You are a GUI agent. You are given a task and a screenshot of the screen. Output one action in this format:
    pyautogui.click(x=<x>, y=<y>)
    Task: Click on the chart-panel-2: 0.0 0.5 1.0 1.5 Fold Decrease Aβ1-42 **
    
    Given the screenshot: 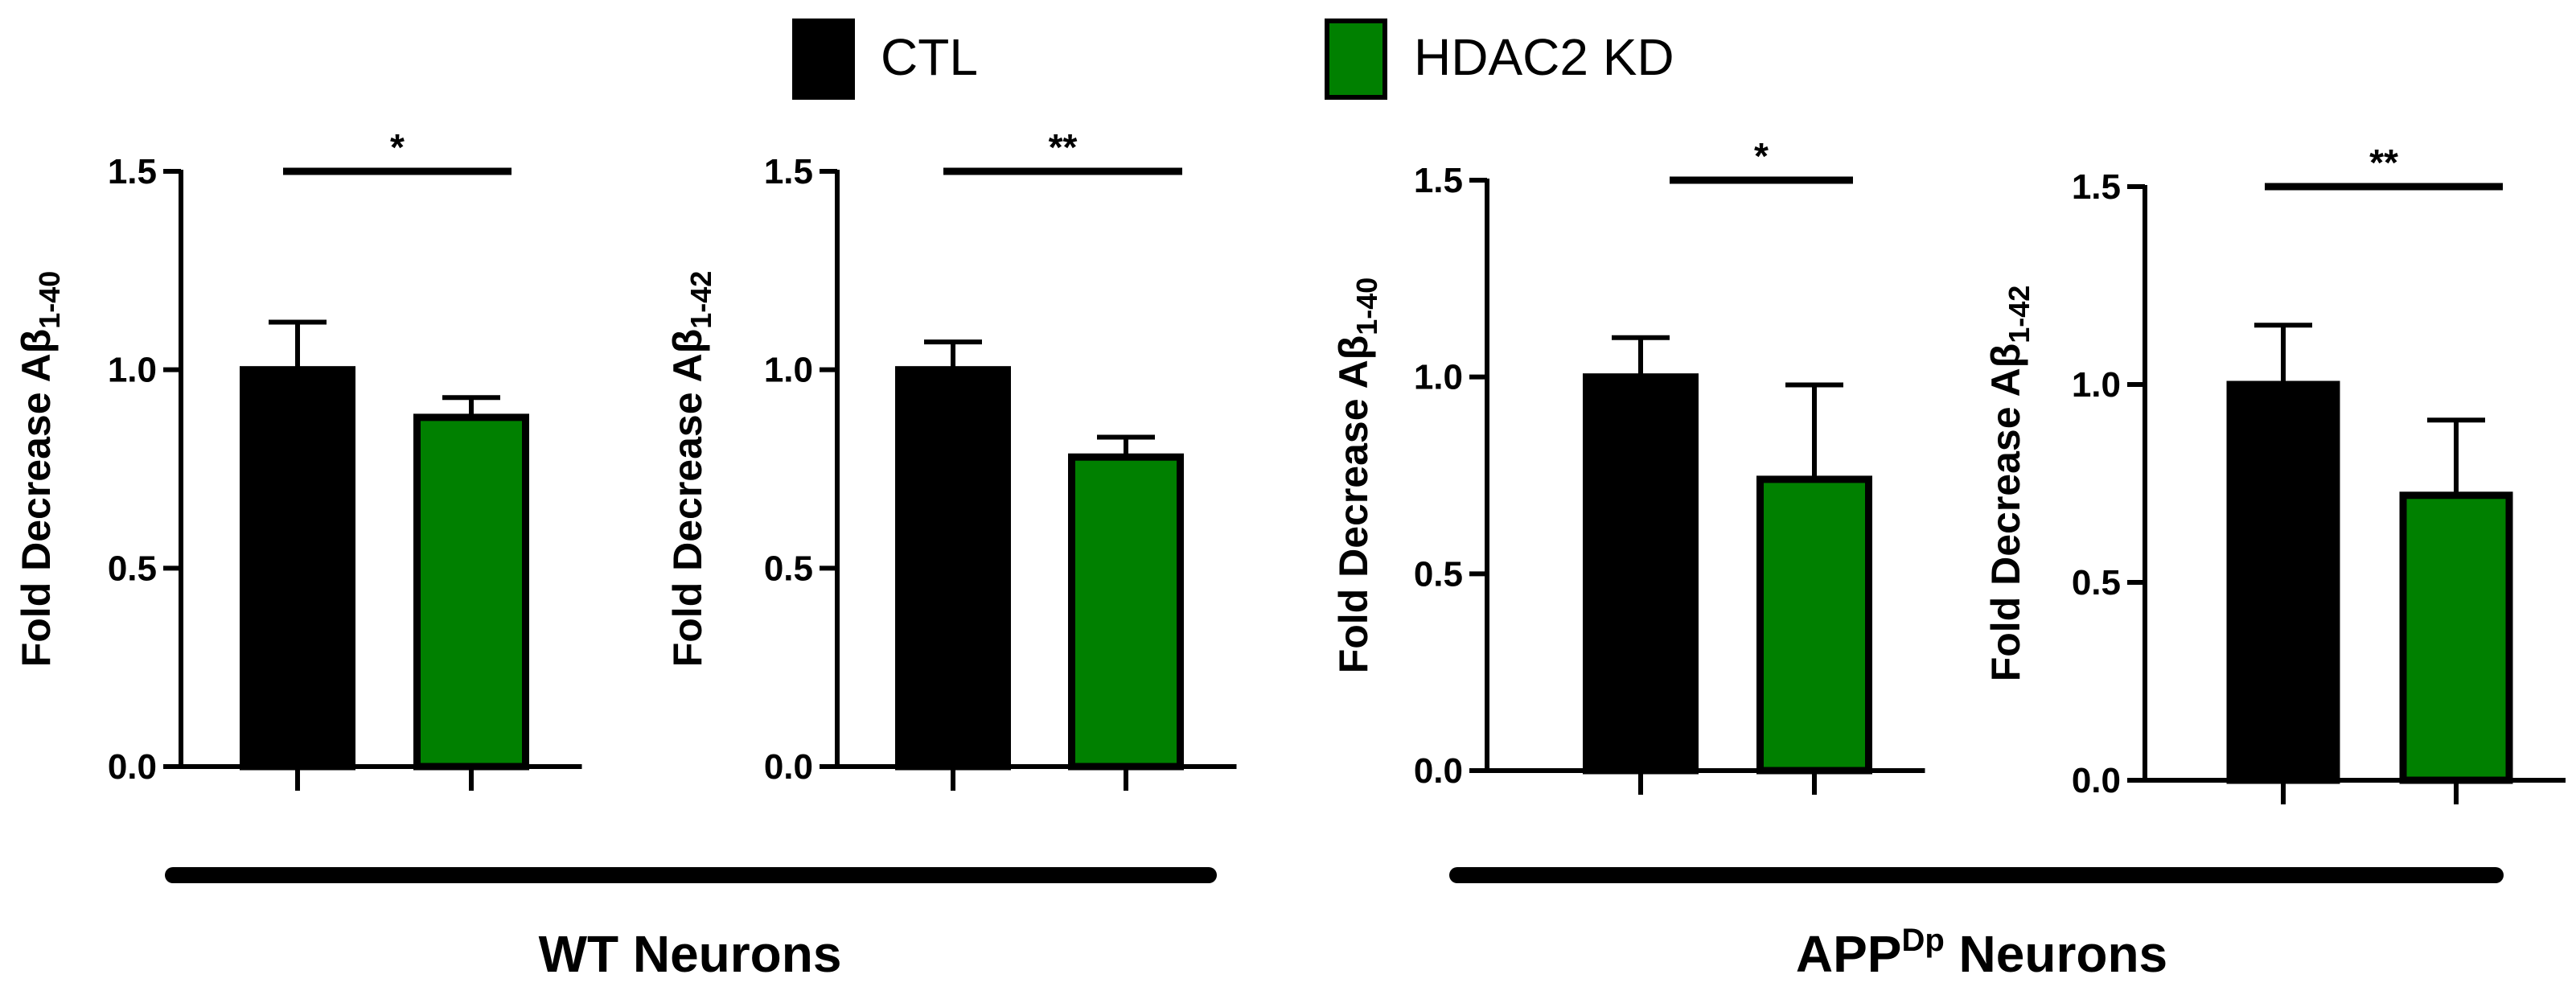 What is the action you would take?
    pyautogui.click(x=951, y=458)
    